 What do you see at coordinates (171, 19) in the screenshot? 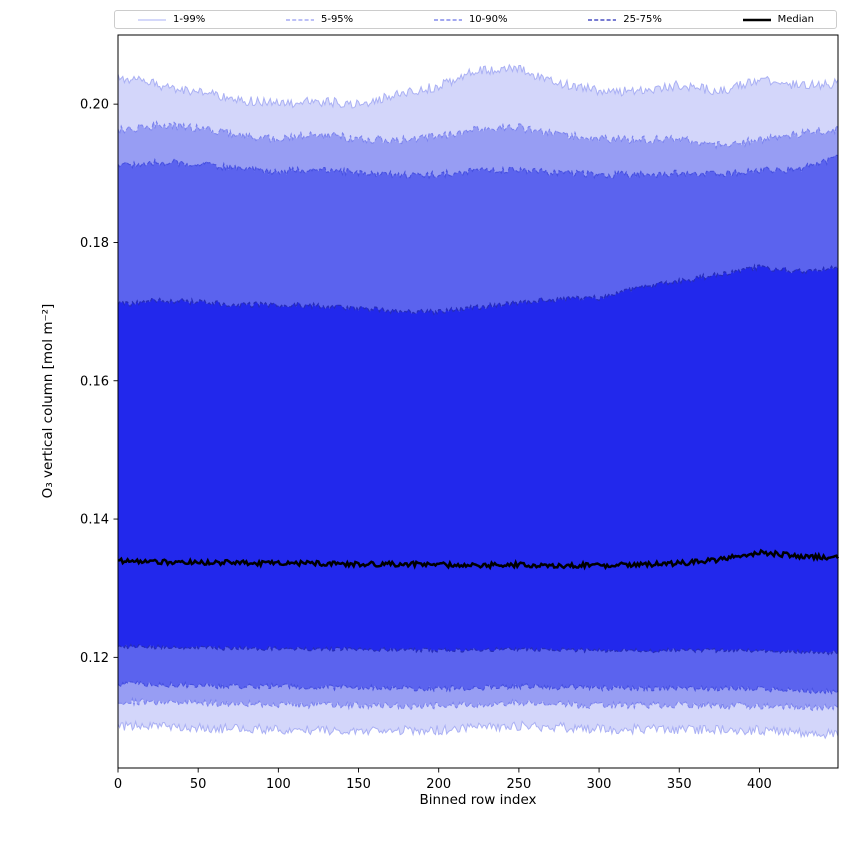
I see `legend-item-1-99%: 1-99%` at bounding box center [171, 19].